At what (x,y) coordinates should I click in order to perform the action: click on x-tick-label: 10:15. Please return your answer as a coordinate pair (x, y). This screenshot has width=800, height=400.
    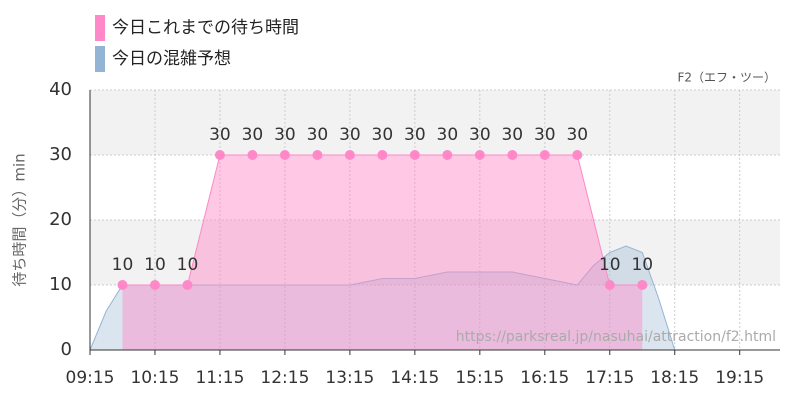
    Looking at the image, I should click on (154, 378).